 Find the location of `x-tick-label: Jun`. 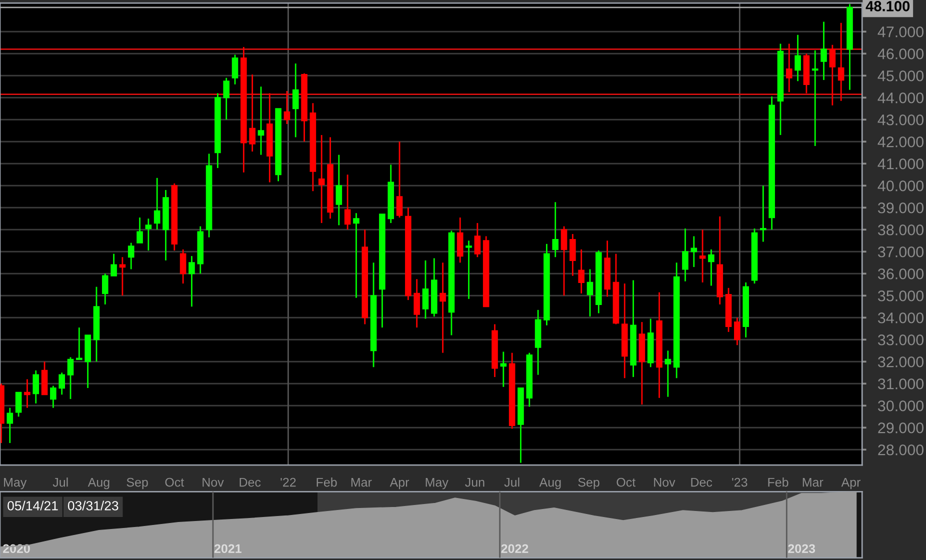

x-tick-label: Jun is located at coordinates (474, 482).